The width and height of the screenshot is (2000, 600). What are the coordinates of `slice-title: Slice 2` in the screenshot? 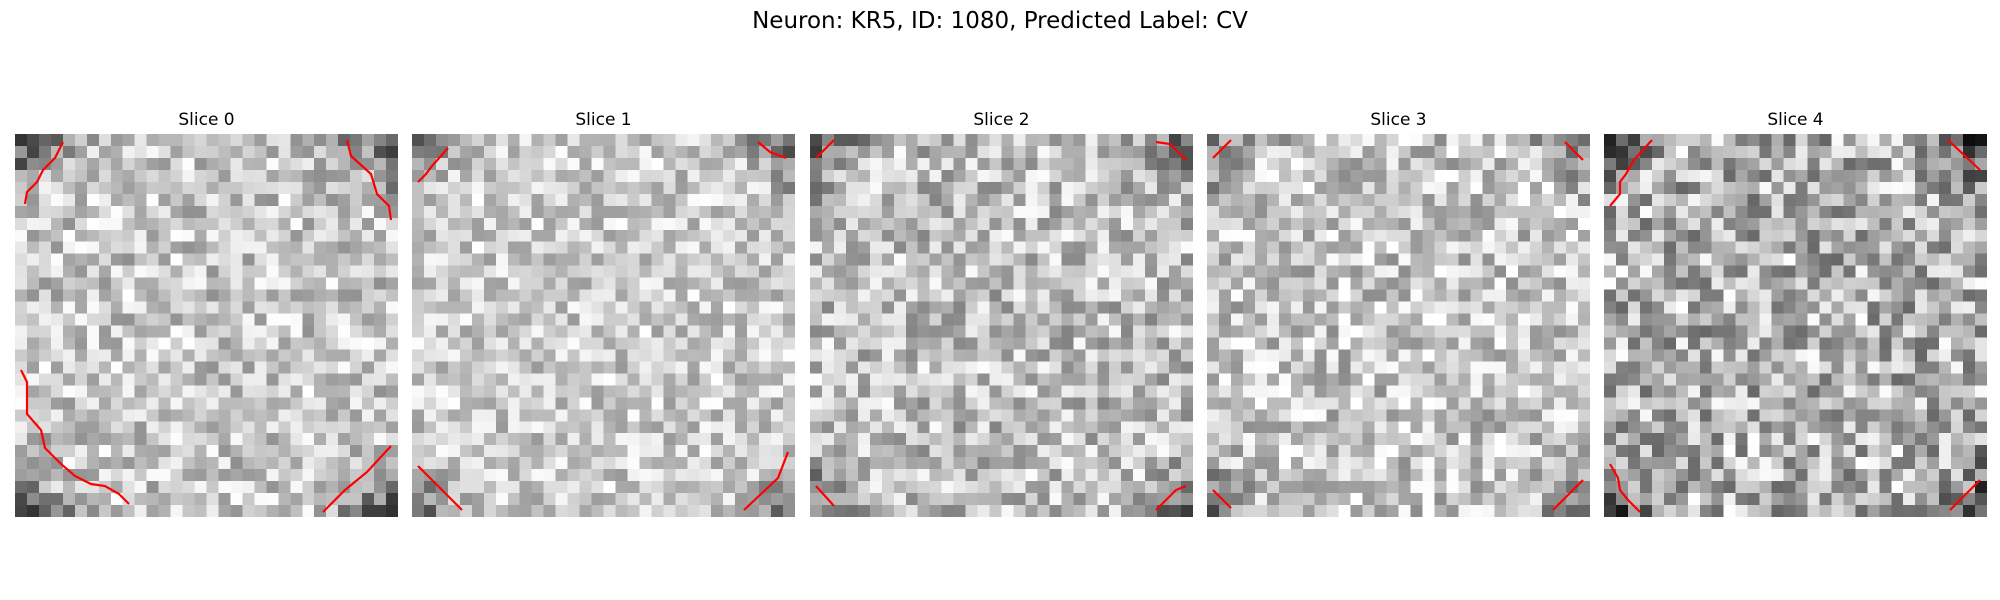 It's located at (1001, 120).